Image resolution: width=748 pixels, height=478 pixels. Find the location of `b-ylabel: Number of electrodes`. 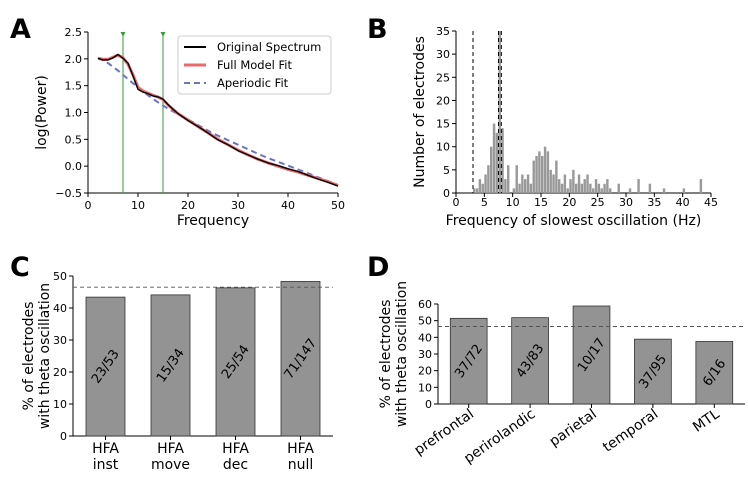

b-ylabel: Number of electrodes is located at coordinates (420, 112).